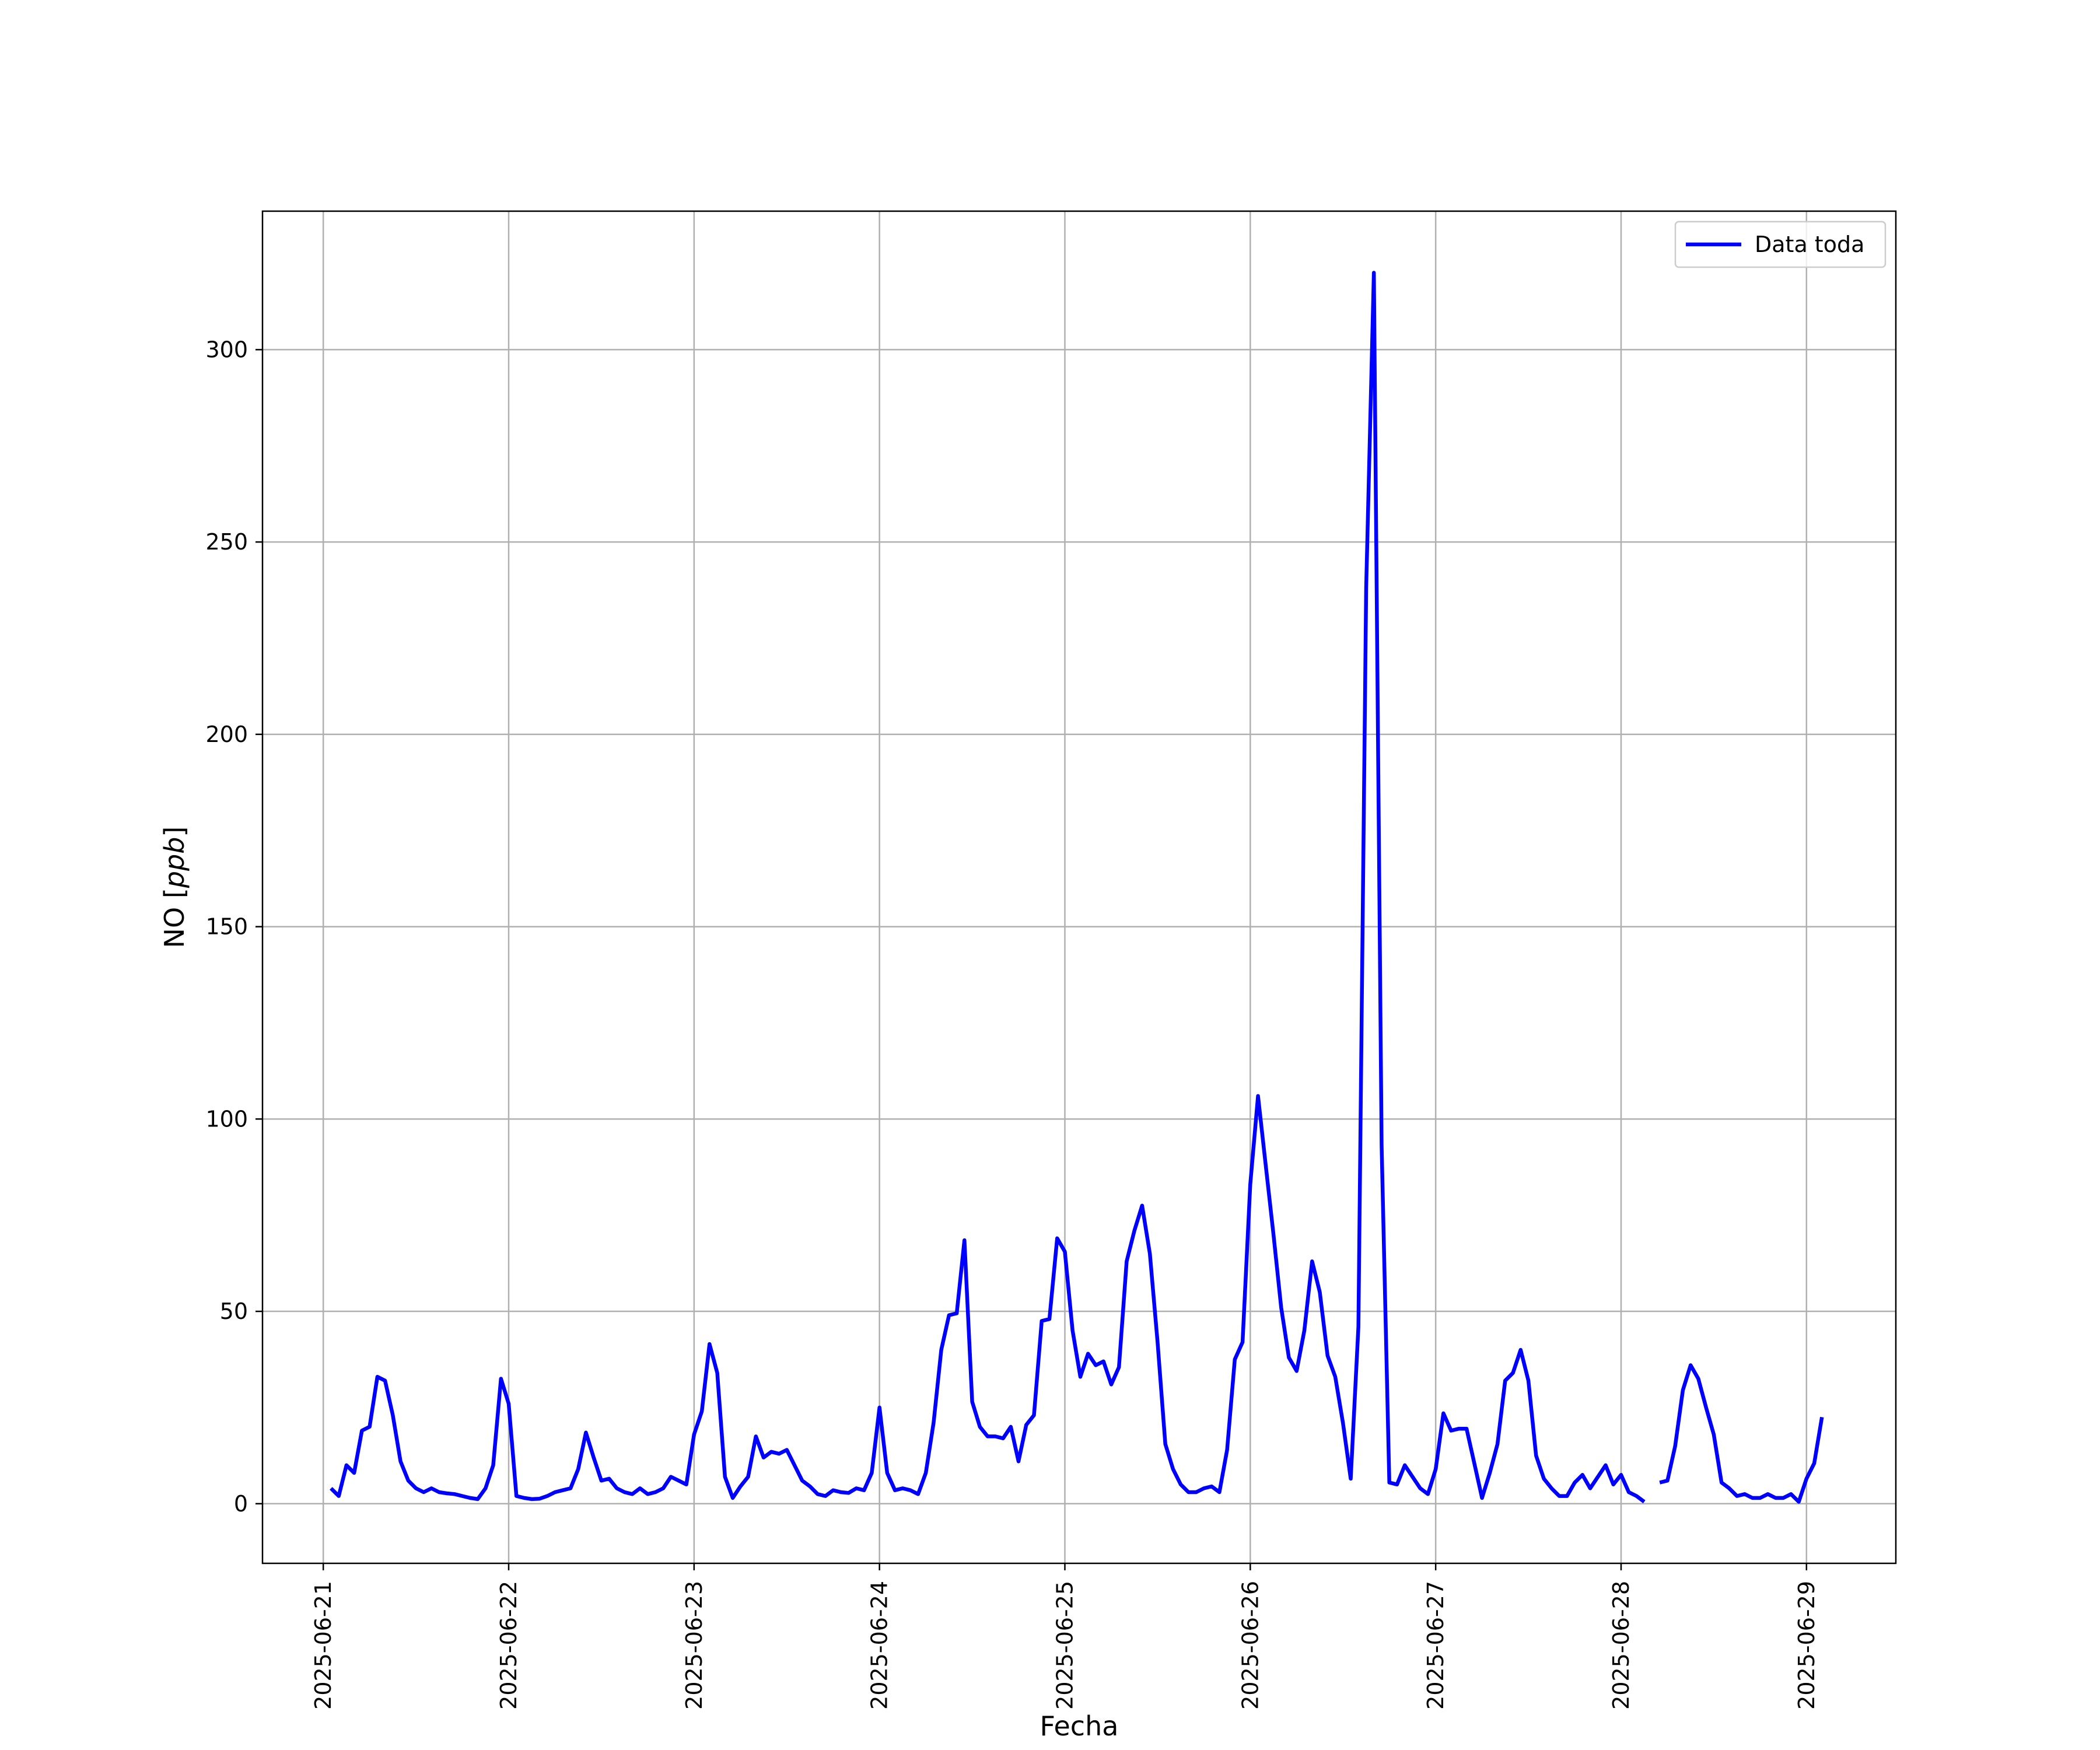 This screenshot has width=2100, height=1750. I want to click on y-tick-label: 100, so click(226, 1119).